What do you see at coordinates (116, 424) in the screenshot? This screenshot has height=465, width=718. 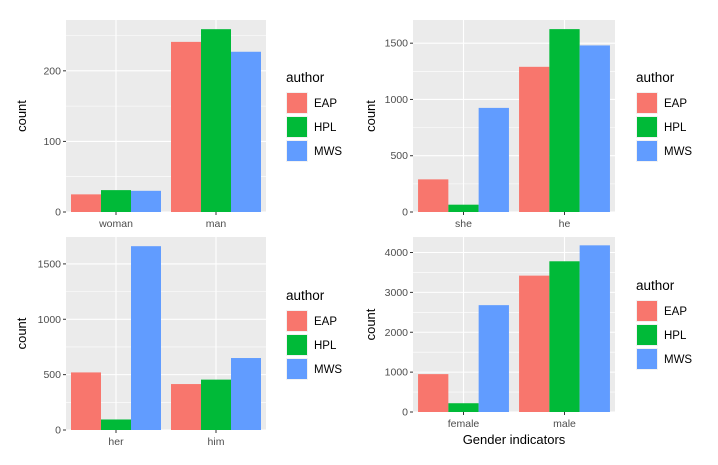 I see `bar-her-HPL` at bounding box center [116, 424].